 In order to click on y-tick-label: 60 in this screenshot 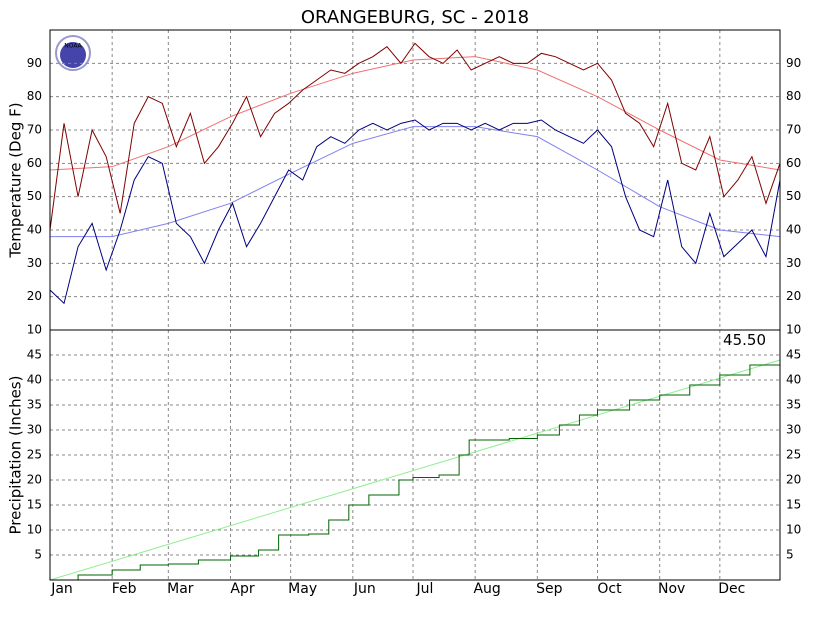, I will do `click(34, 163)`.